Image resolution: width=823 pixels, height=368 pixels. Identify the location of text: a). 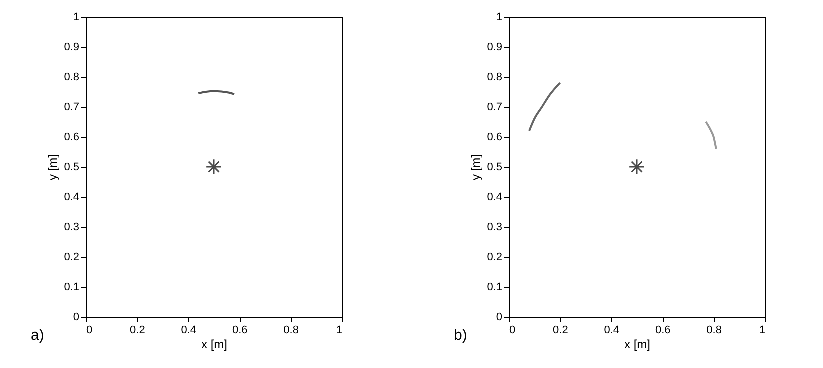
(37, 335).